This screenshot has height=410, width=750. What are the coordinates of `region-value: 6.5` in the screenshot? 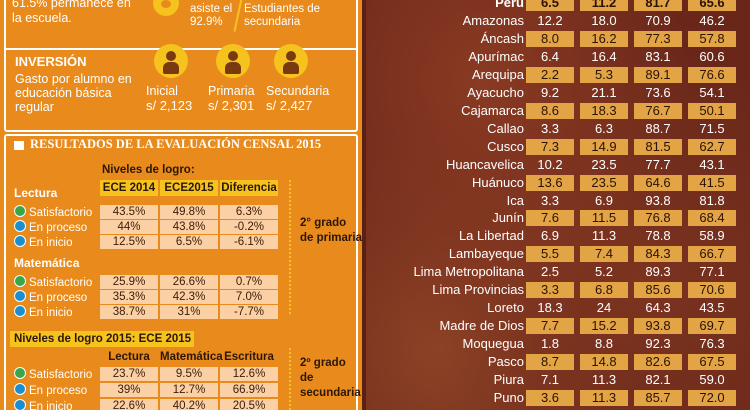 It's located at (550, 5).